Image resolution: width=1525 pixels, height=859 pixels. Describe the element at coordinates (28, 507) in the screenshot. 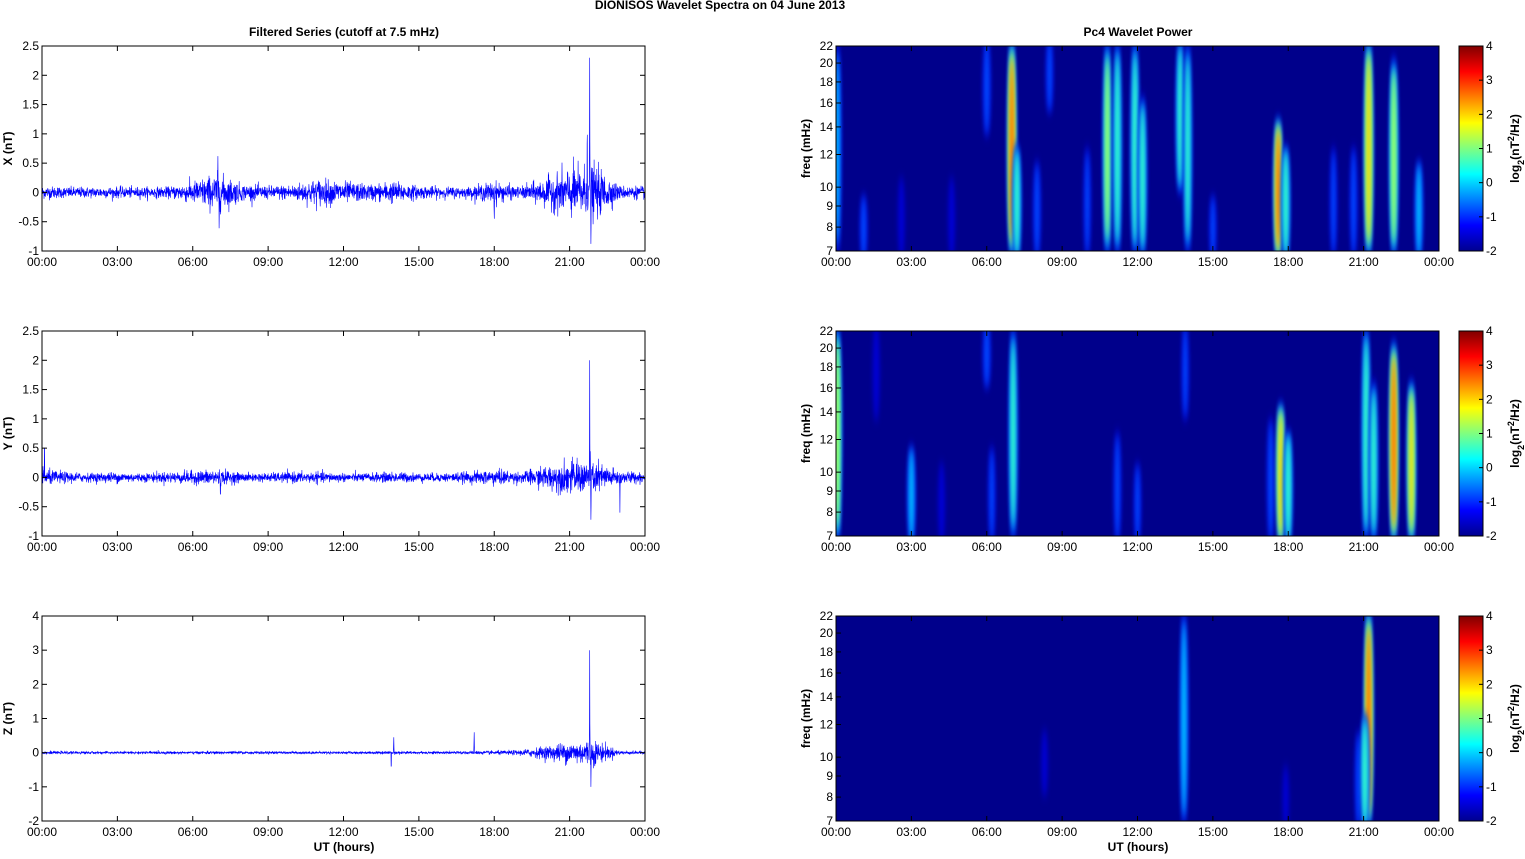

I see `panel-y-y-tick-label: -0.5` at that location.